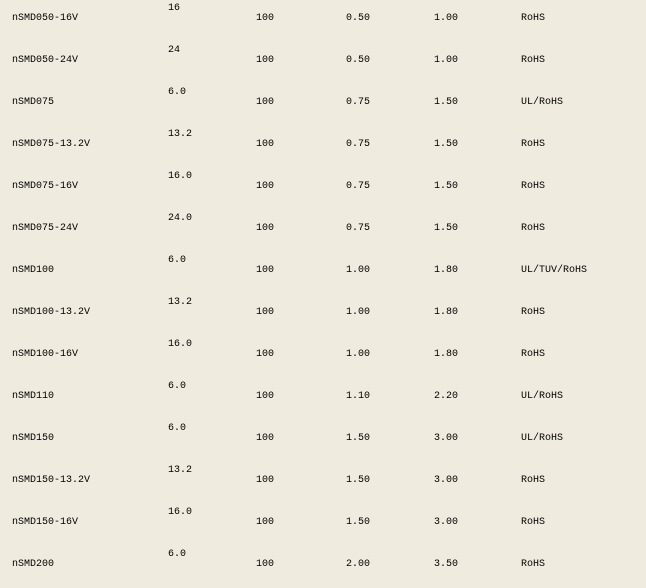  I want to click on part-name-cell: nSMD050-24V, so click(45, 60).